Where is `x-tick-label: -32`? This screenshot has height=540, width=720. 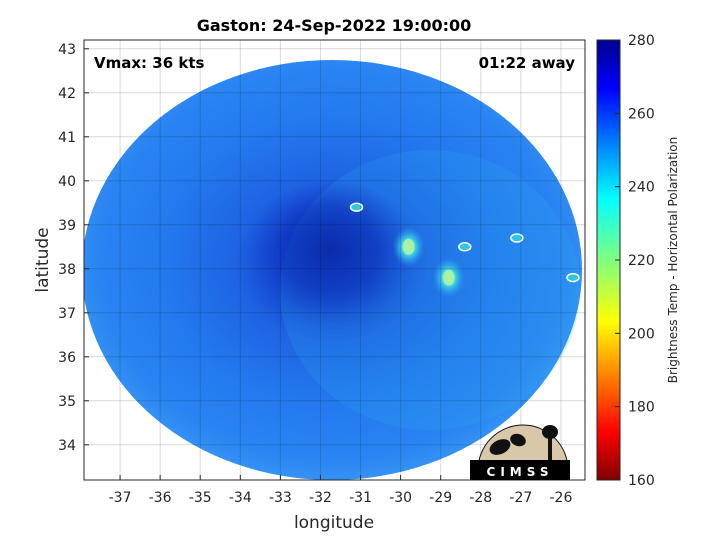 x-tick-label: -32 is located at coordinates (320, 498).